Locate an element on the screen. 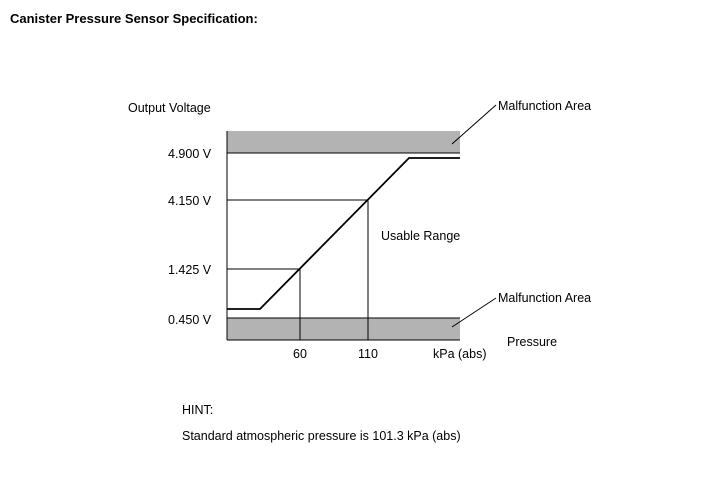 The height and width of the screenshot is (481, 713). y-axis-label: Output Voltage is located at coordinates (169, 108).